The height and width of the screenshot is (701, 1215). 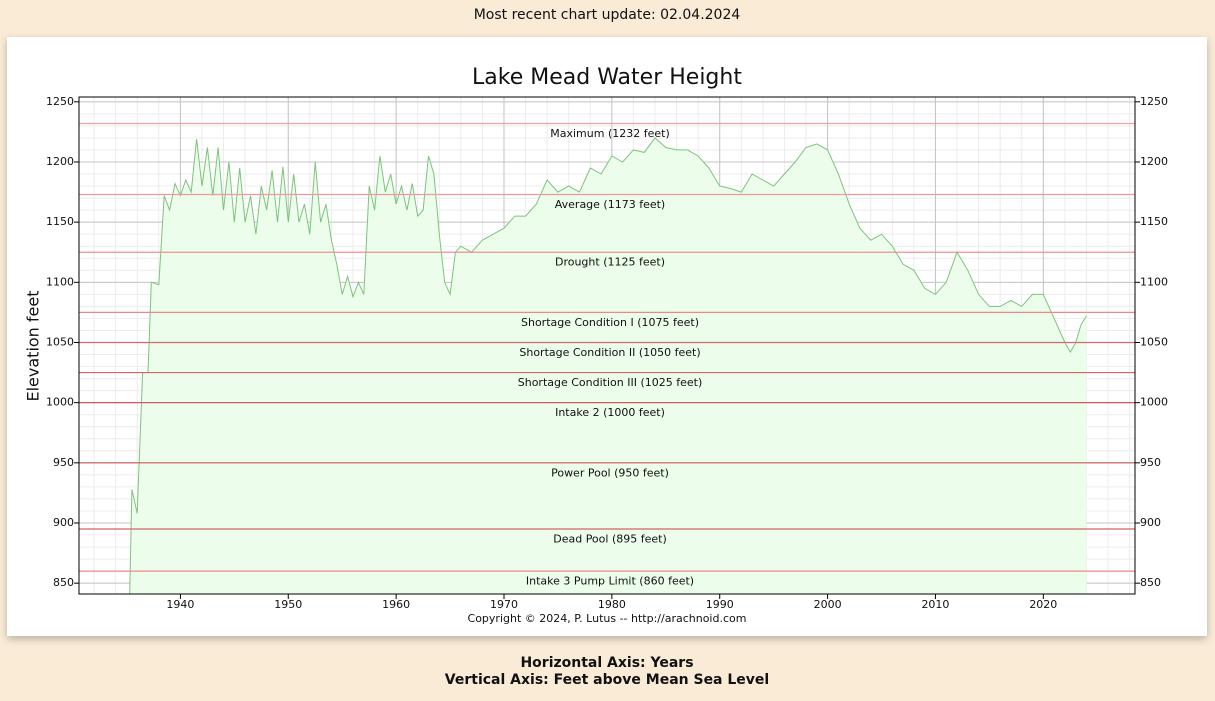 I want to click on x-tick-label: 1950, so click(x=288, y=604).